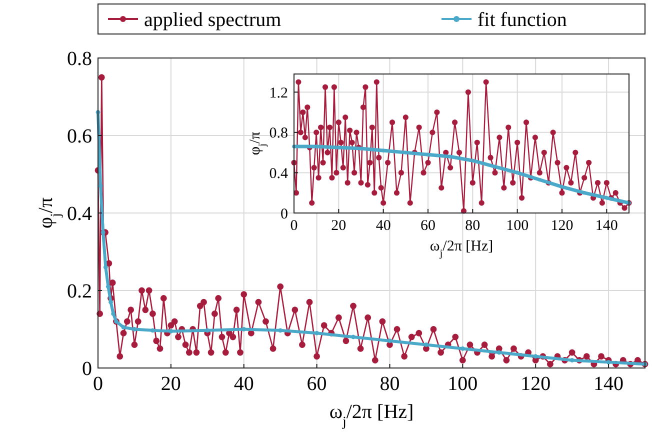  I want to click on legend-label: fit function, so click(522, 20).